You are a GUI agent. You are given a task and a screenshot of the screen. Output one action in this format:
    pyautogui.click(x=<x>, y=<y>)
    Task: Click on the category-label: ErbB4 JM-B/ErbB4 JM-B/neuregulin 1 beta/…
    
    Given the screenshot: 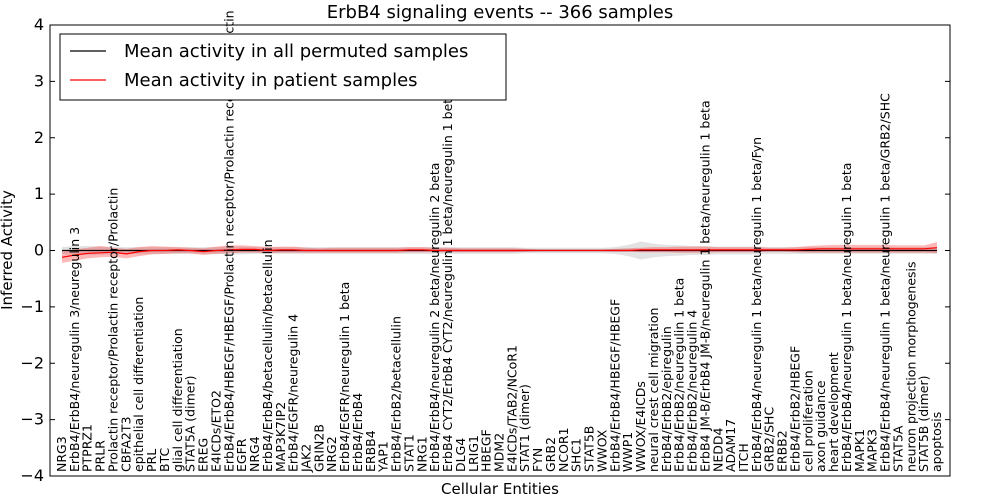 What is the action you would take?
    pyautogui.click(x=704, y=286)
    